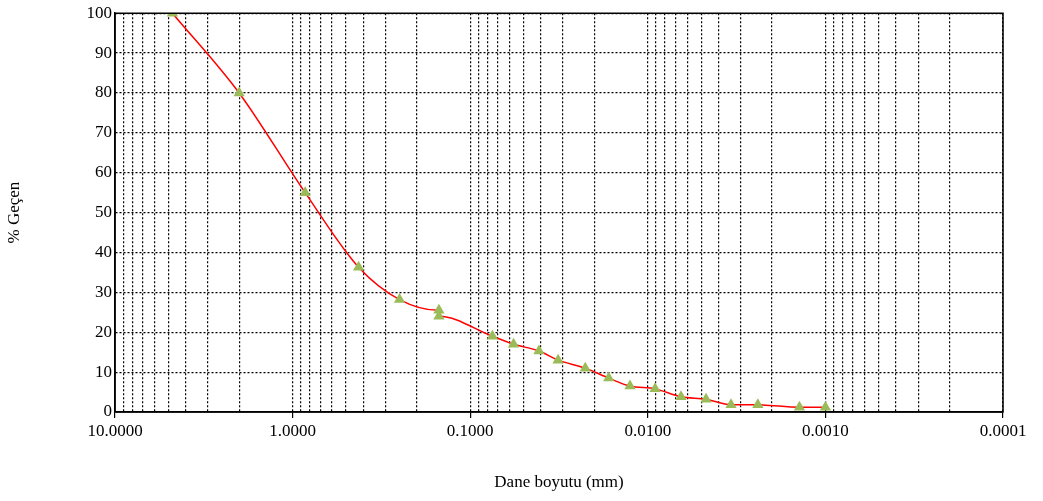  Describe the element at coordinates (103, 251) in the screenshot. I see `y-tick-label: 40` at that location.